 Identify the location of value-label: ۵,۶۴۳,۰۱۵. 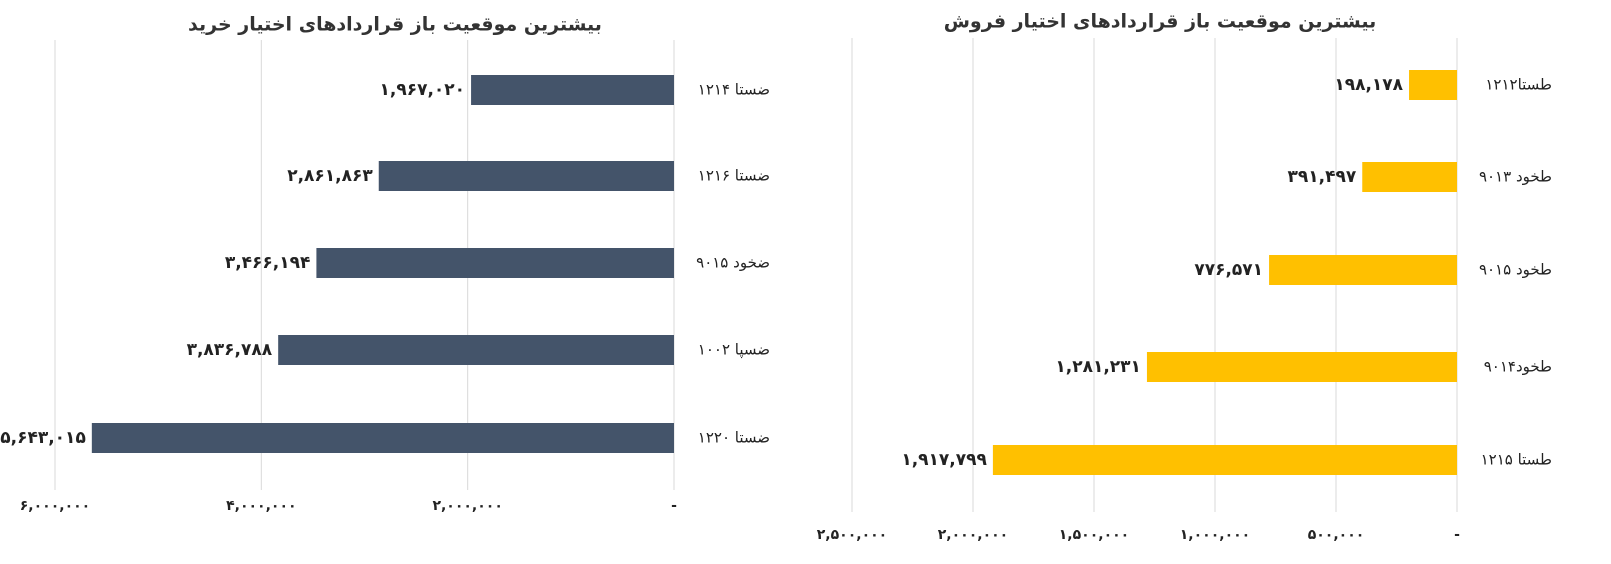
(43, 438).